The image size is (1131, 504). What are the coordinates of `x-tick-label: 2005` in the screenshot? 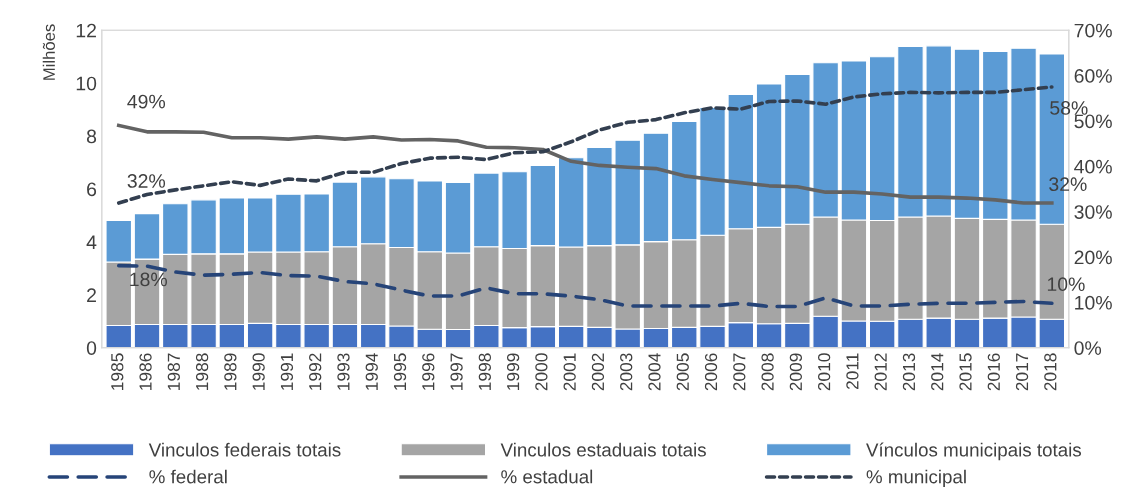 It's located at (682, 372).